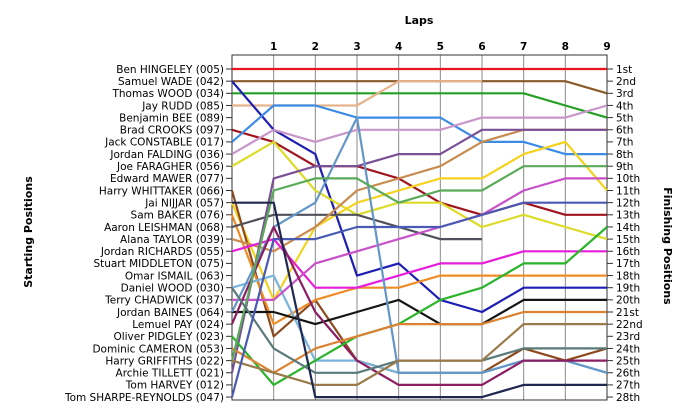  I want to click on starting-position-label: Daniel WOOD (030), so click(172, 289).